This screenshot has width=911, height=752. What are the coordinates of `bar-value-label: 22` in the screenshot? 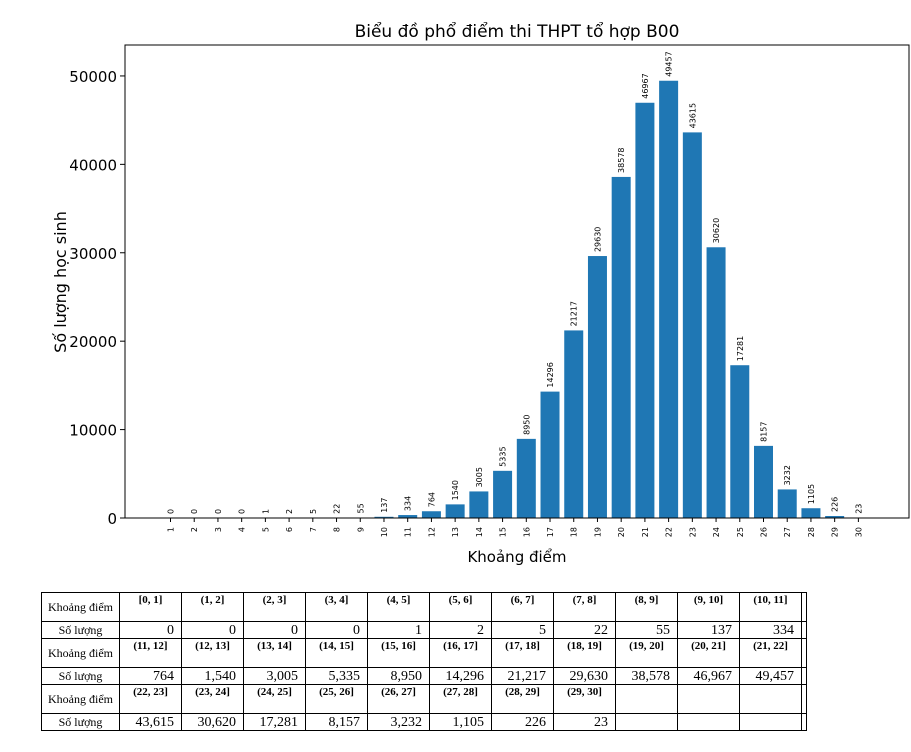 It's located at (337, 509).